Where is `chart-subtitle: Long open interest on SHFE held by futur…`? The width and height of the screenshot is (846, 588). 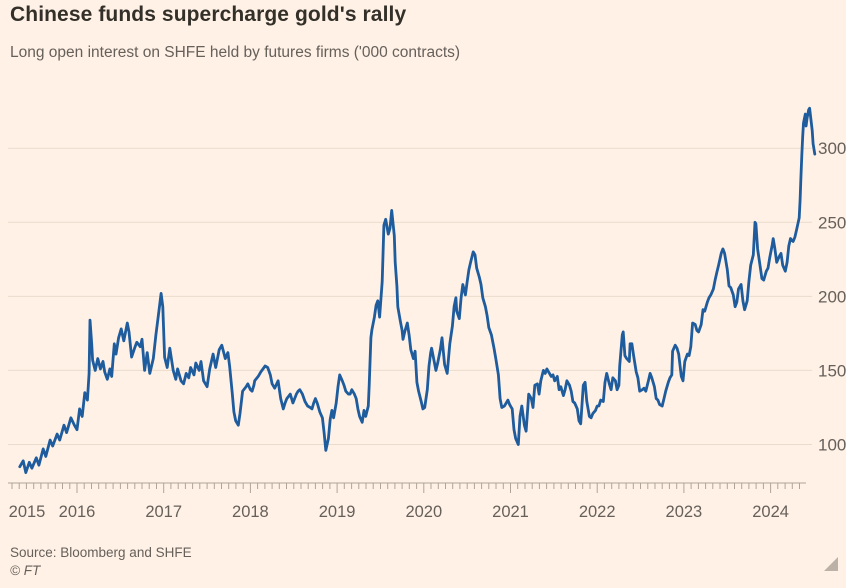
chart-subtitle: Long open interest on SHFE held by futur… is located at coordinates (235, 52).